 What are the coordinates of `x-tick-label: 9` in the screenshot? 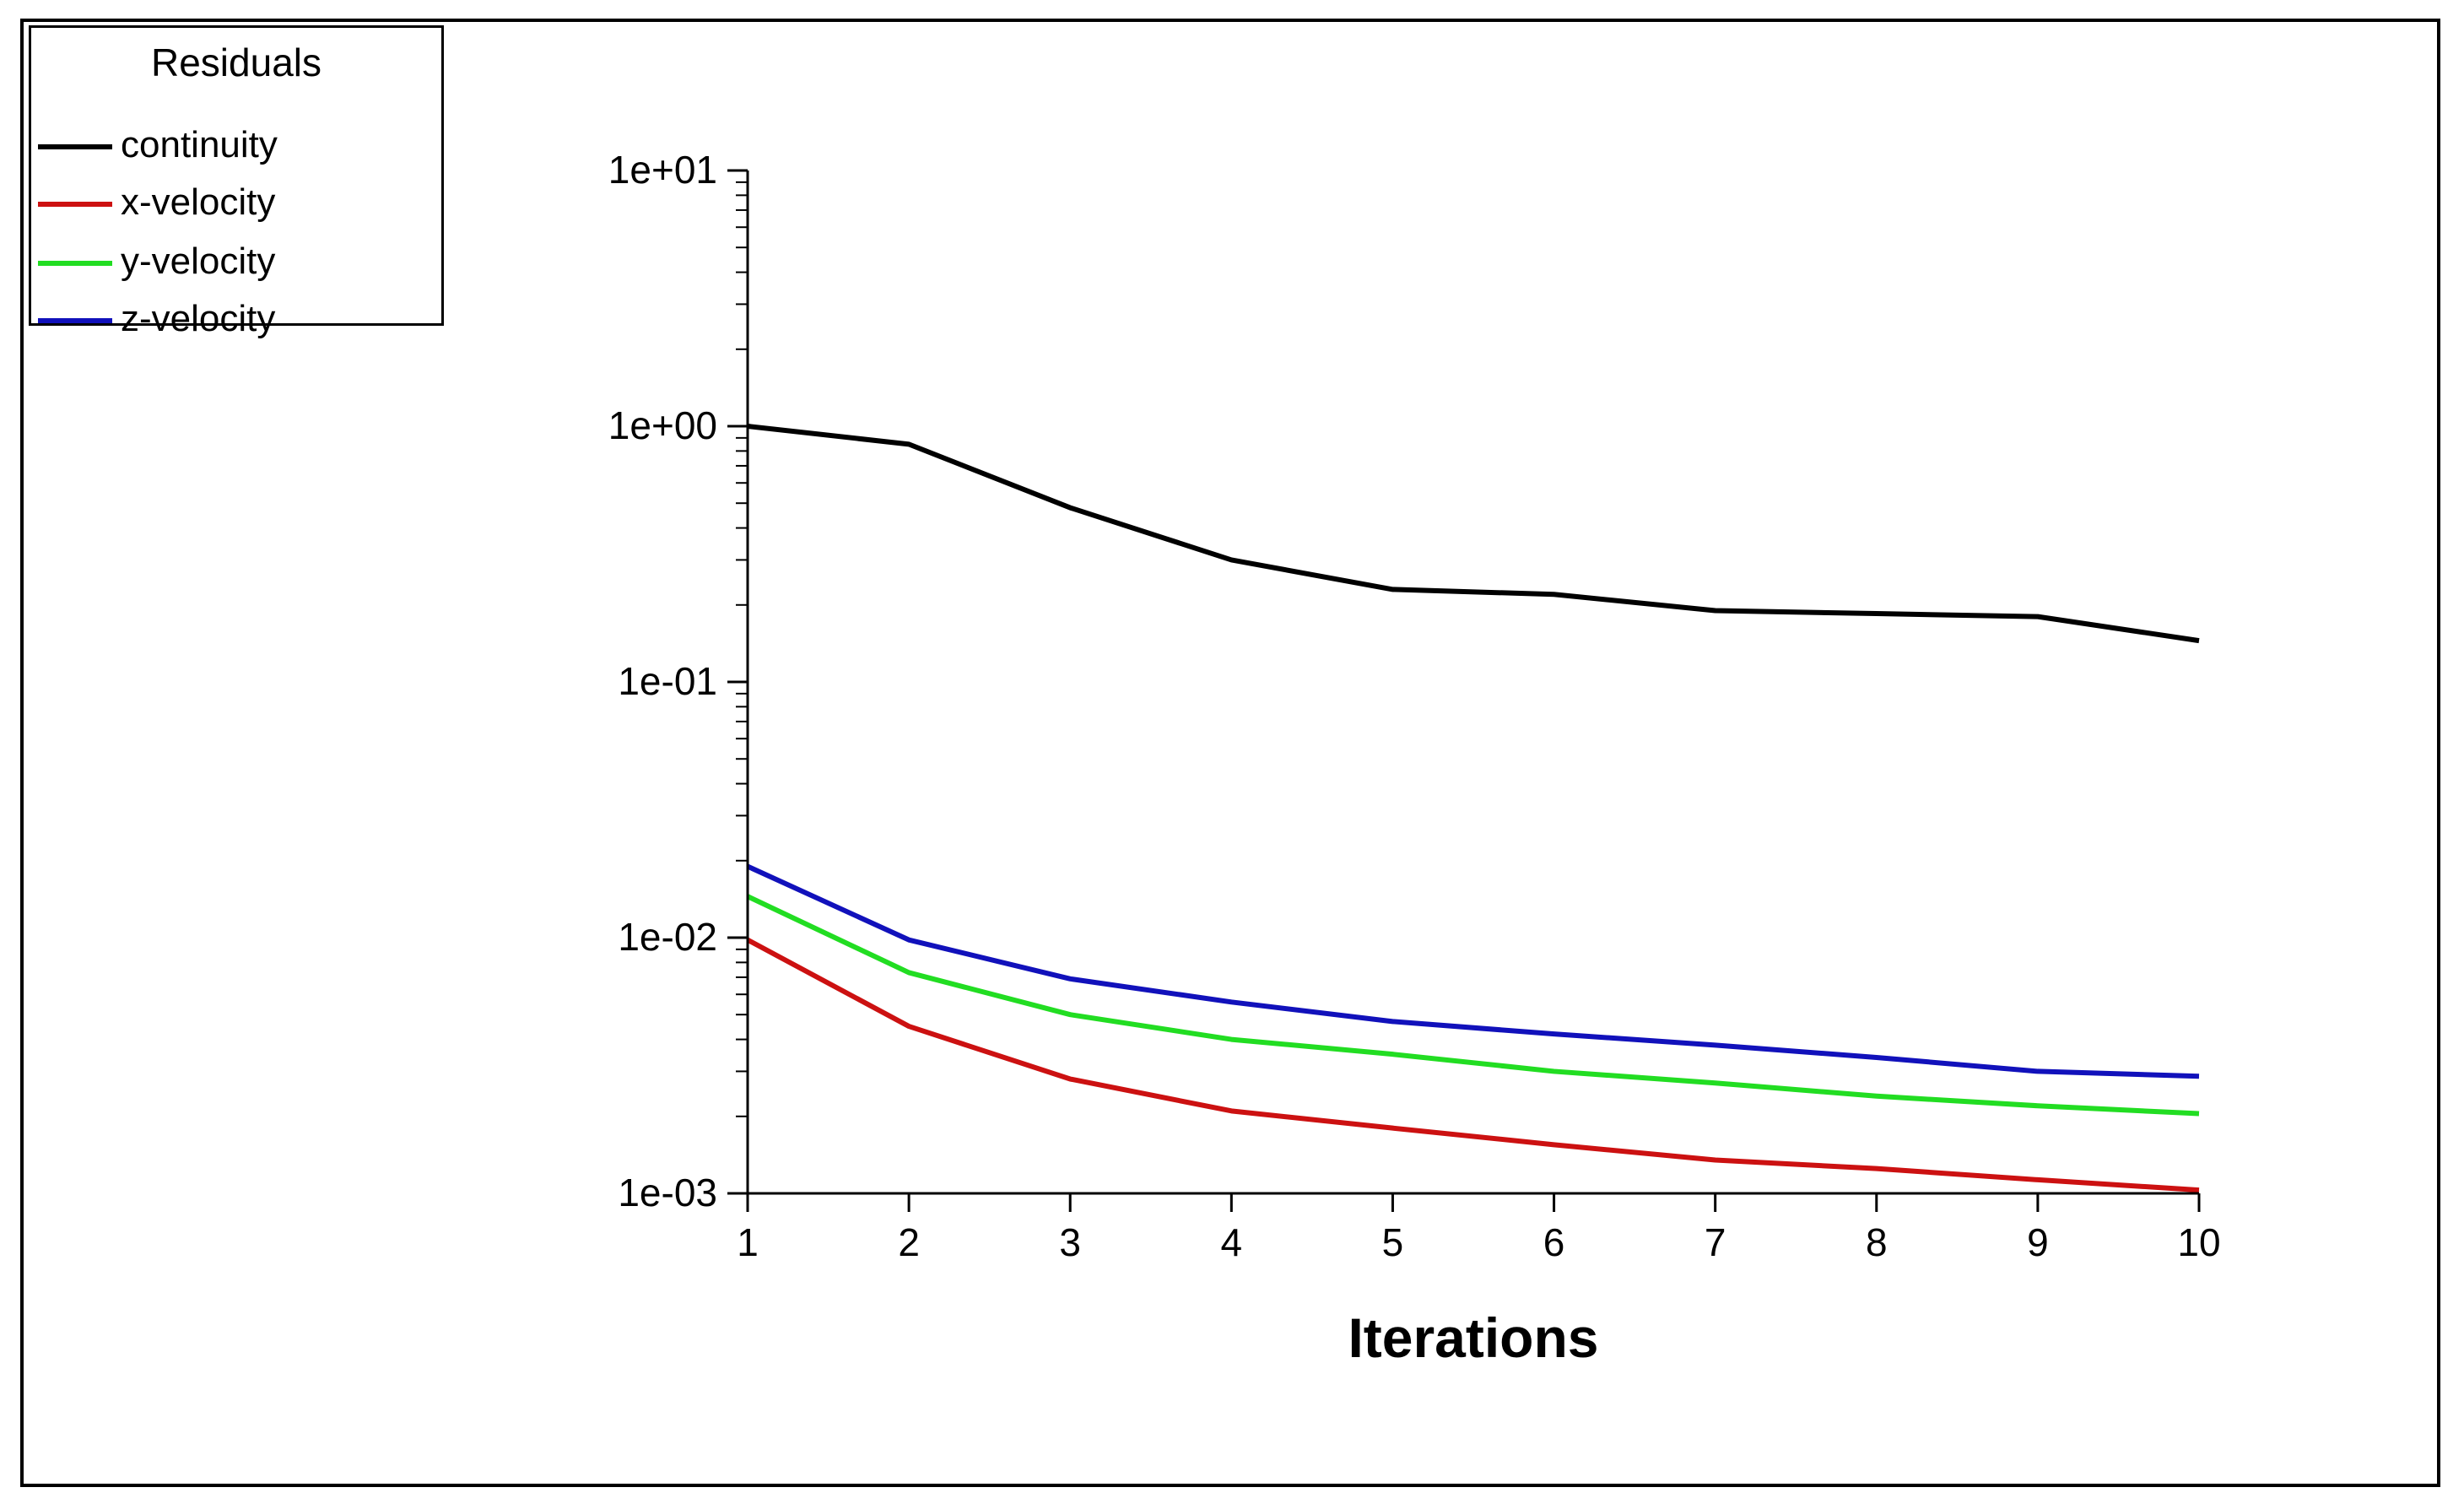 It's located at (2038, 1242).